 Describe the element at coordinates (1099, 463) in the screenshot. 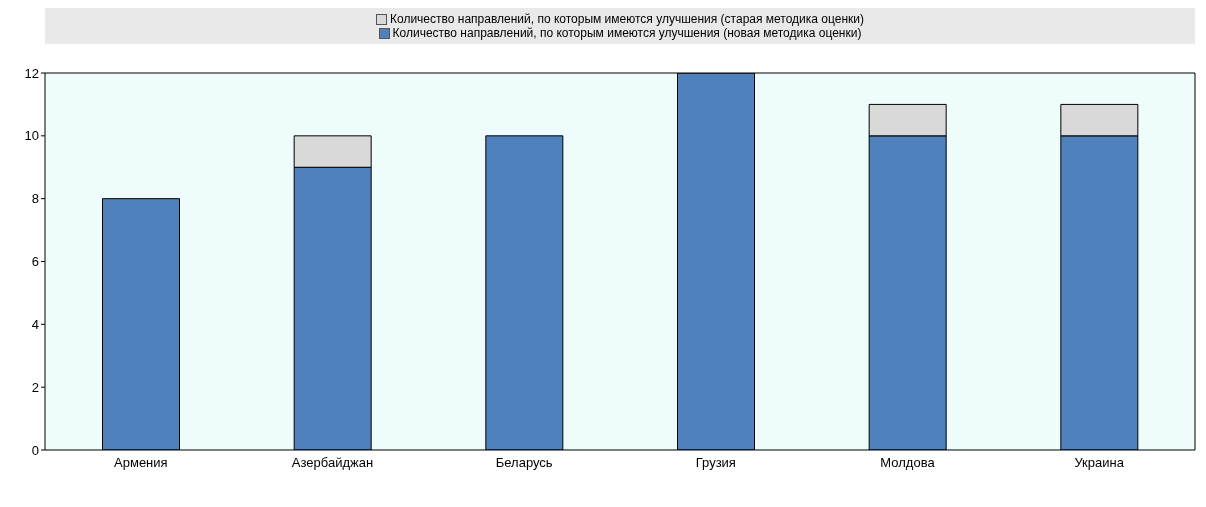

I see `x-tick-label: Украина` at that location.